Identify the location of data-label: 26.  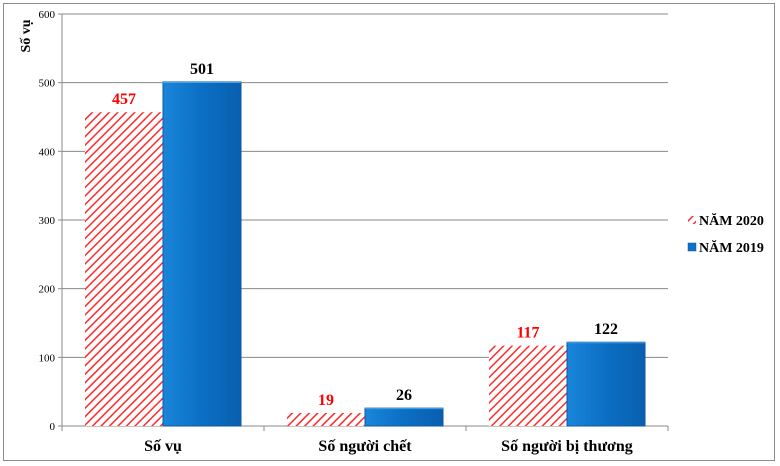
(404, 395).